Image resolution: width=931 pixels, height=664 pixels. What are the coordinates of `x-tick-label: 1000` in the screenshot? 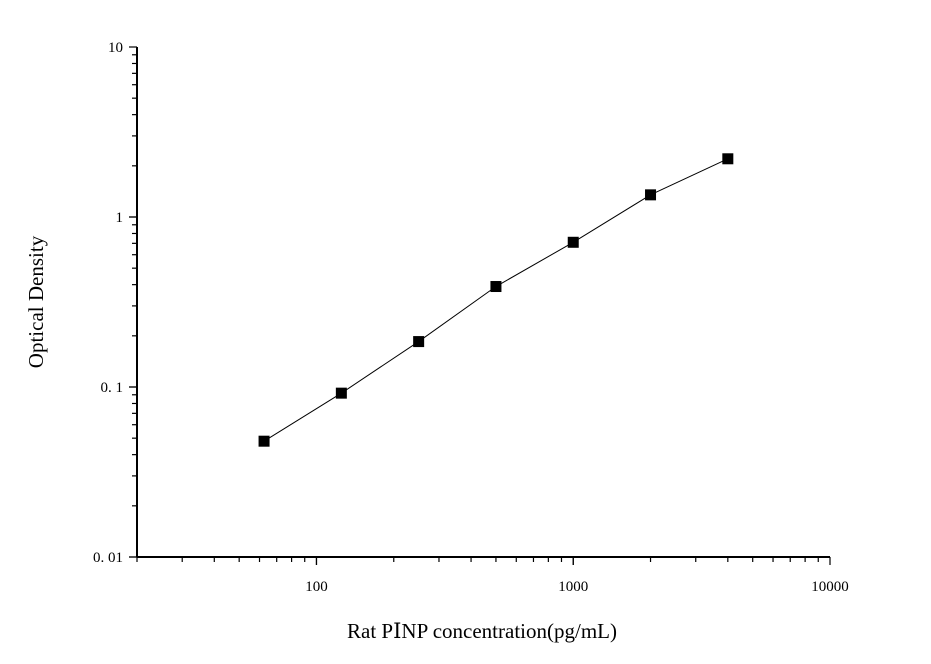 It's located at (573, 587).